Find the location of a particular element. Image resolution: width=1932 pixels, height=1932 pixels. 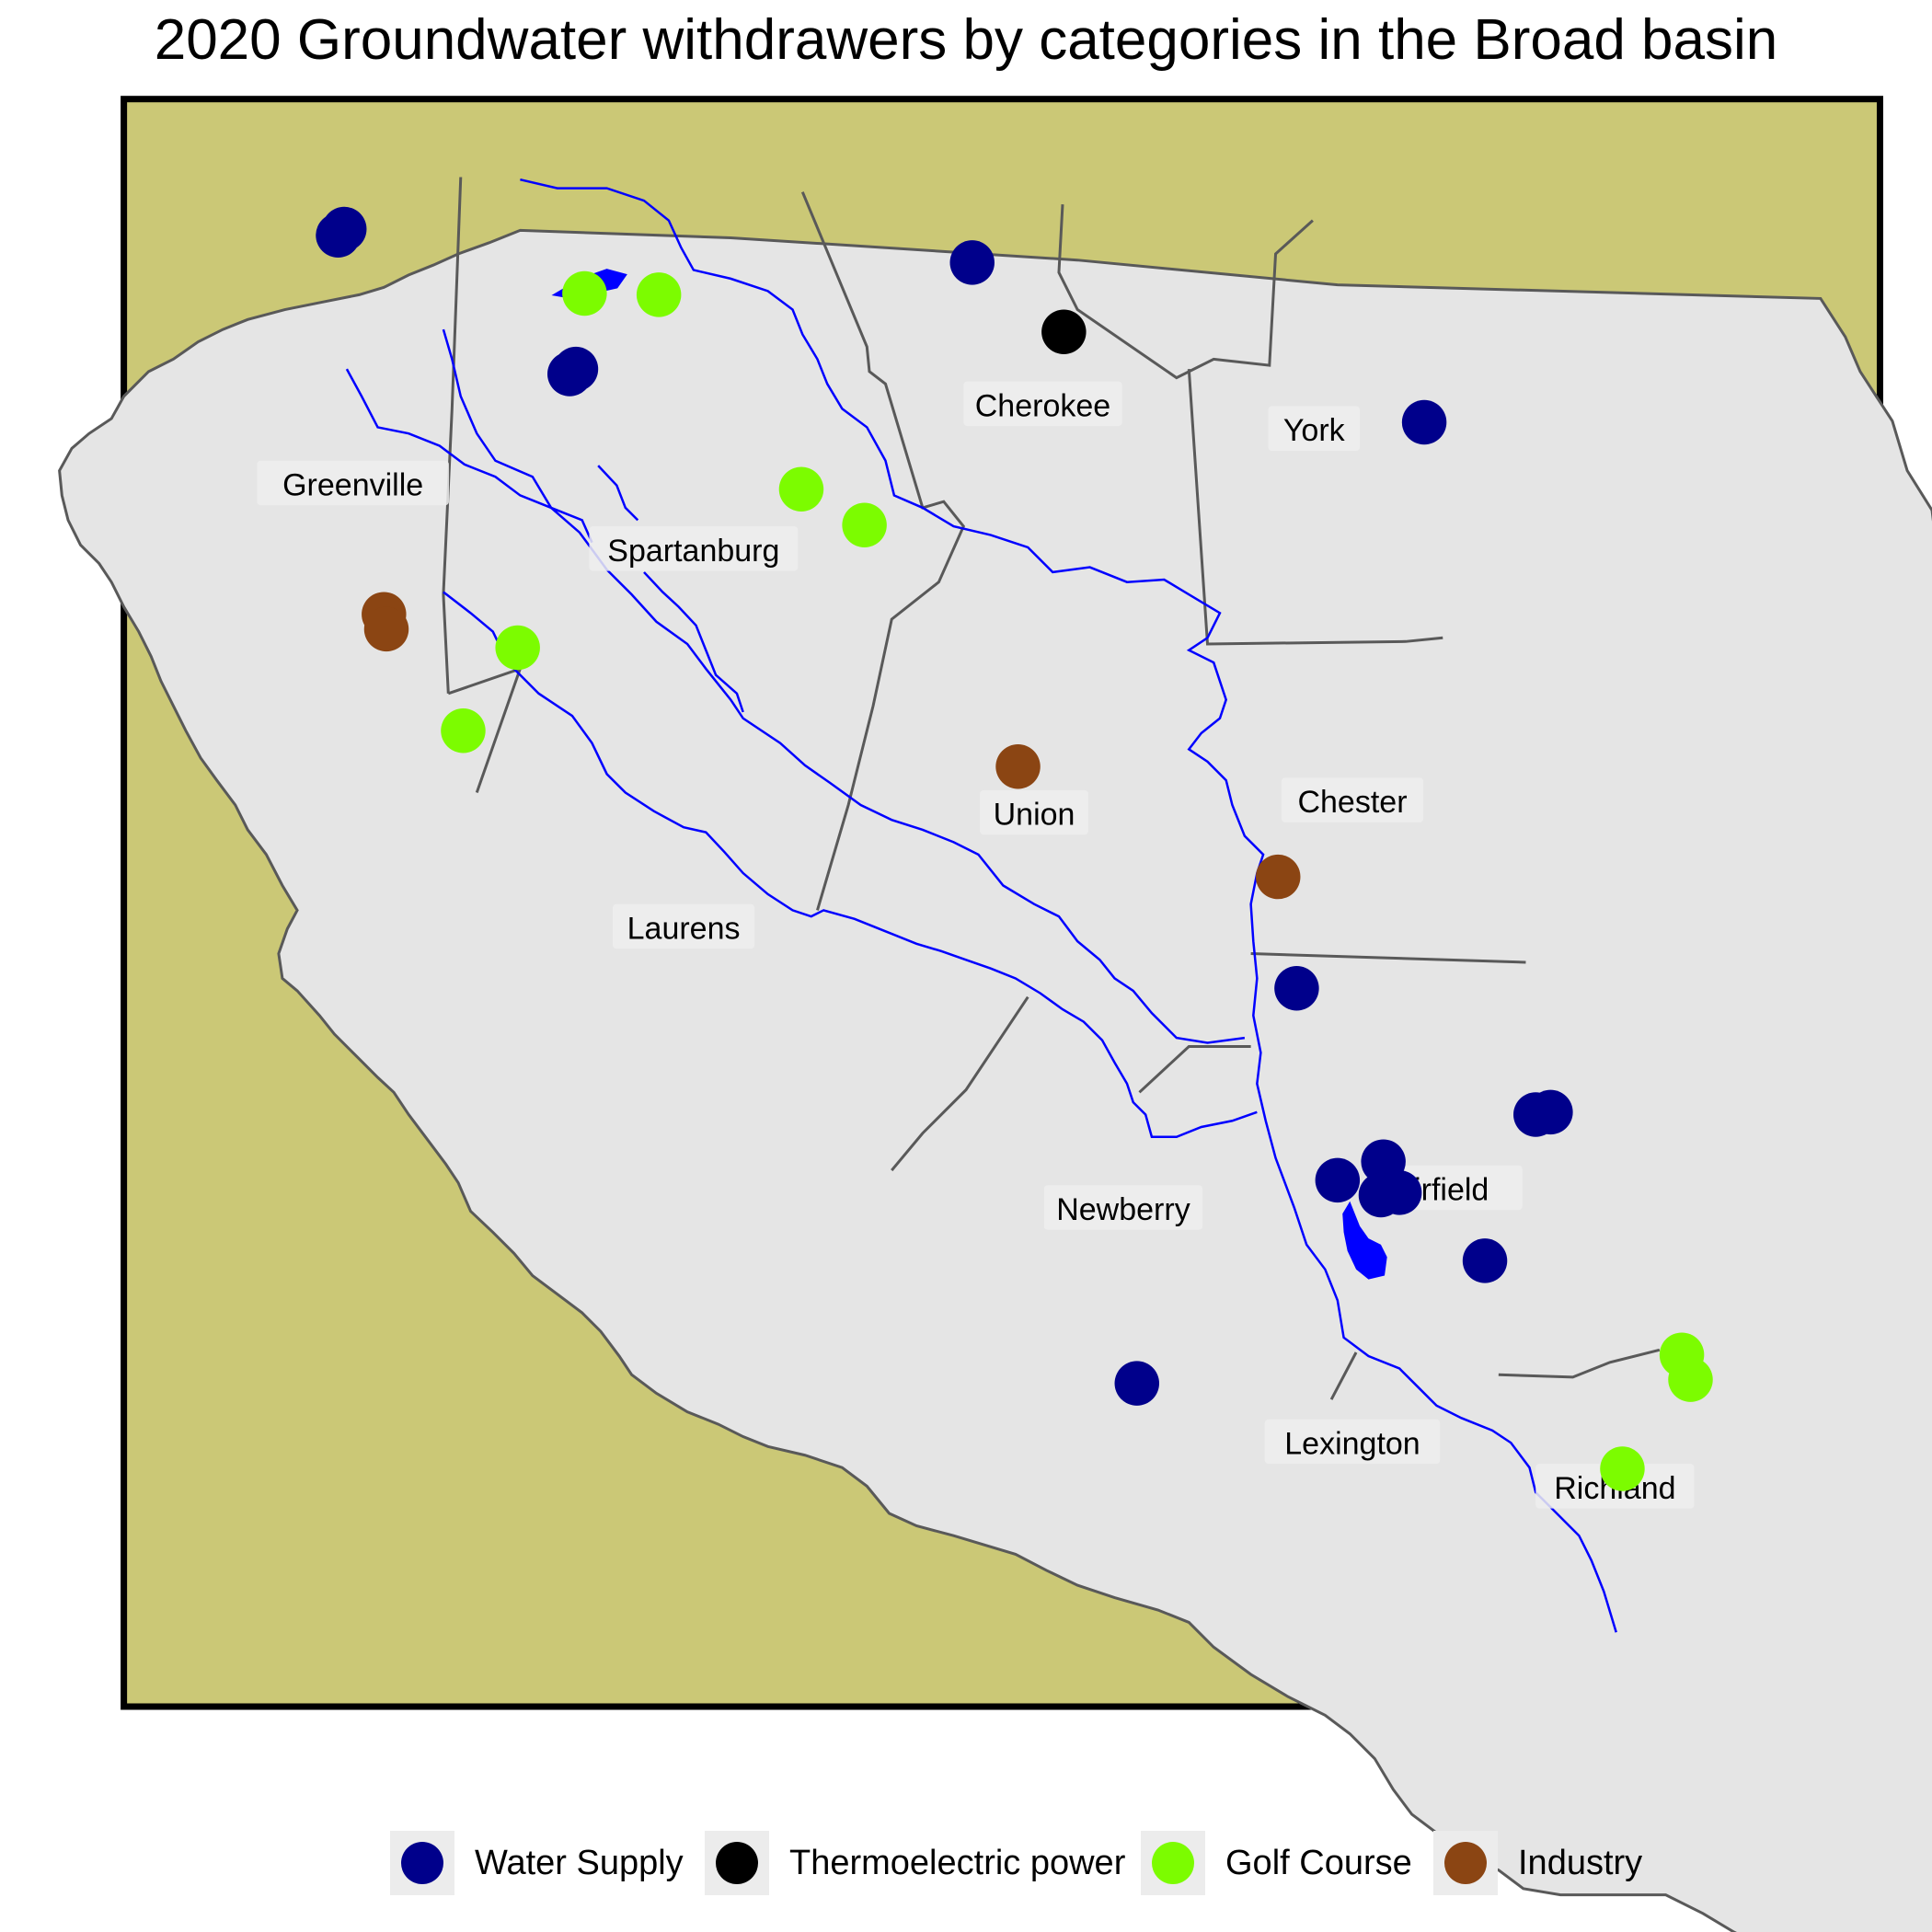

legend-key-industry is located at coordinates (1465, 1863).